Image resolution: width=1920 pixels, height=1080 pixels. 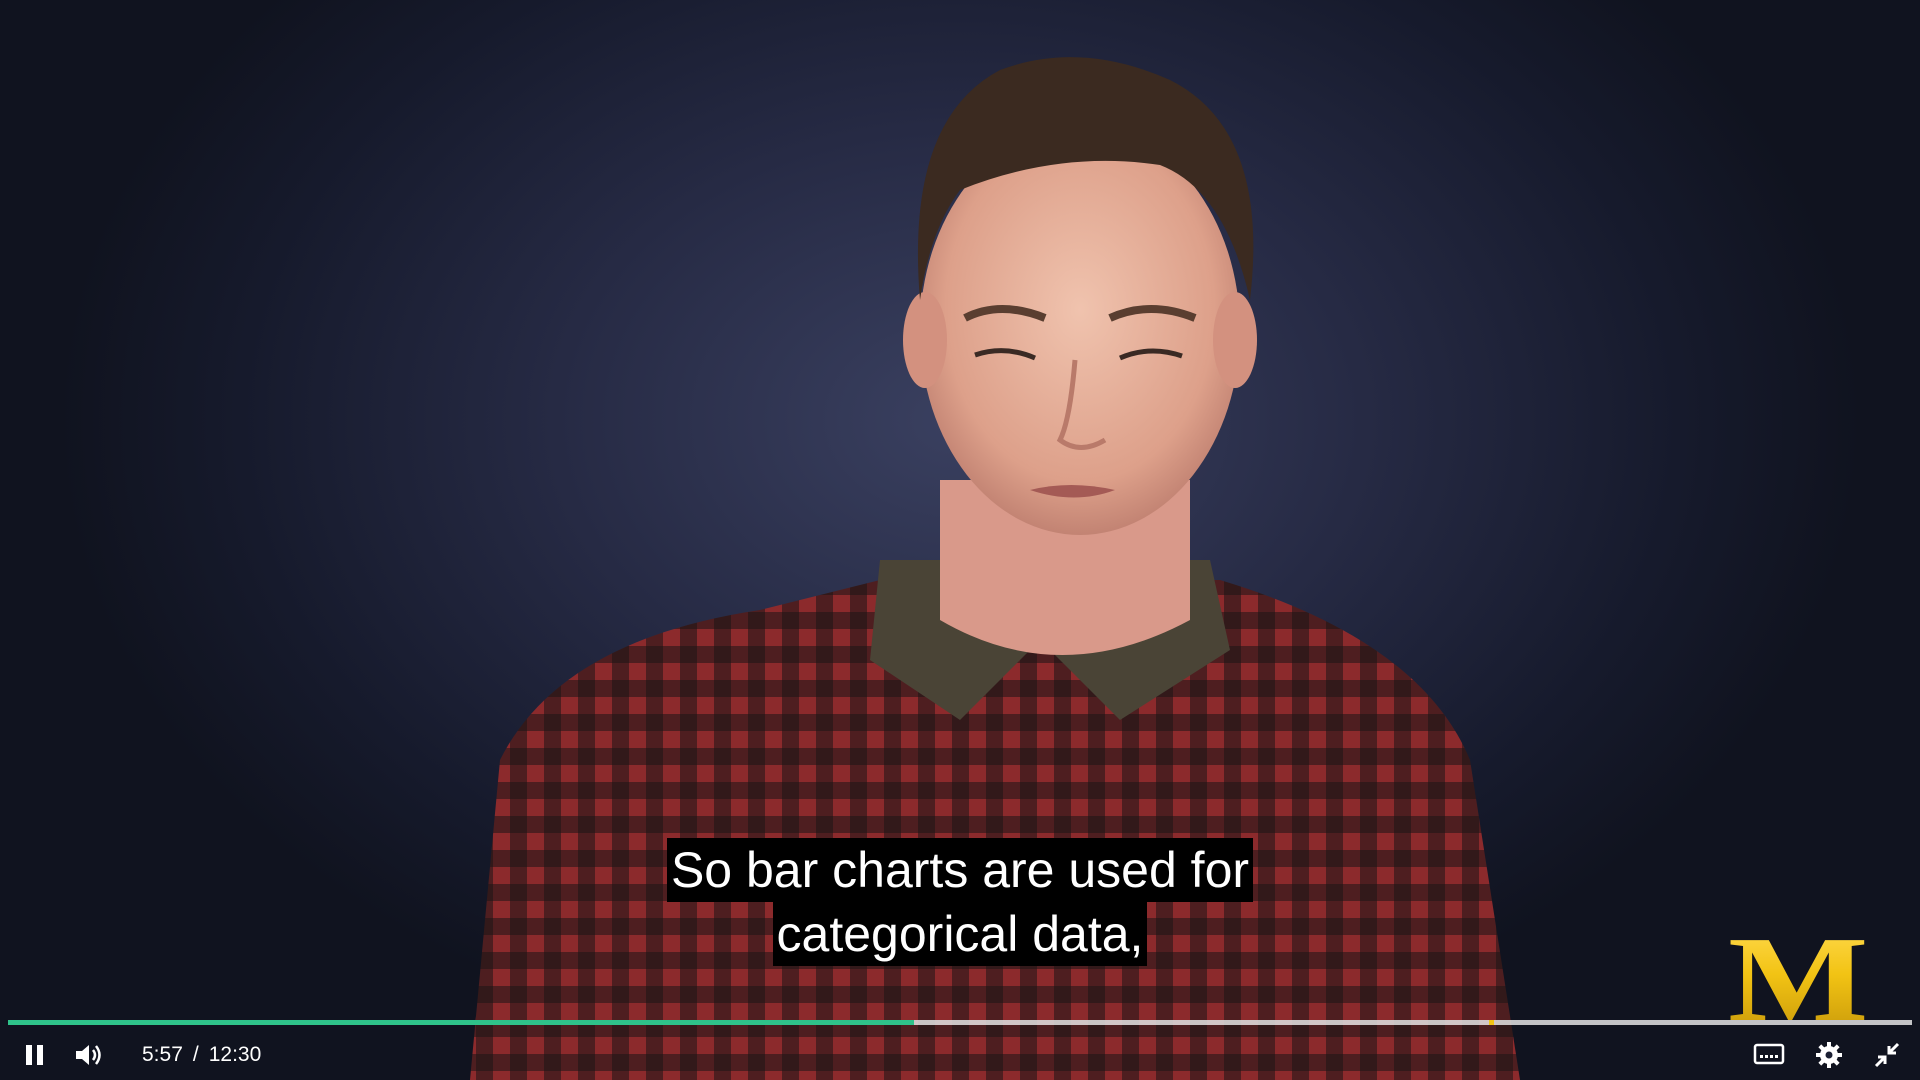 I want to click on caption-line-1: So bar charts are used for, so click(x=960, y=870).